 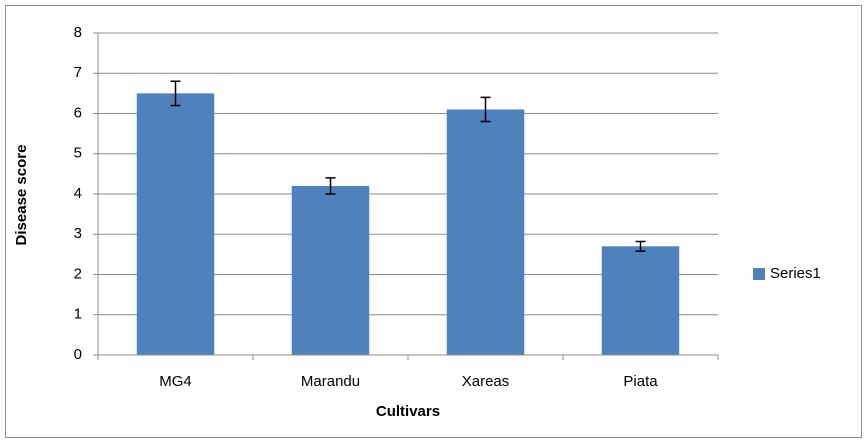 I want to click on y-tick-label: 2, so click(x=78, y=273).